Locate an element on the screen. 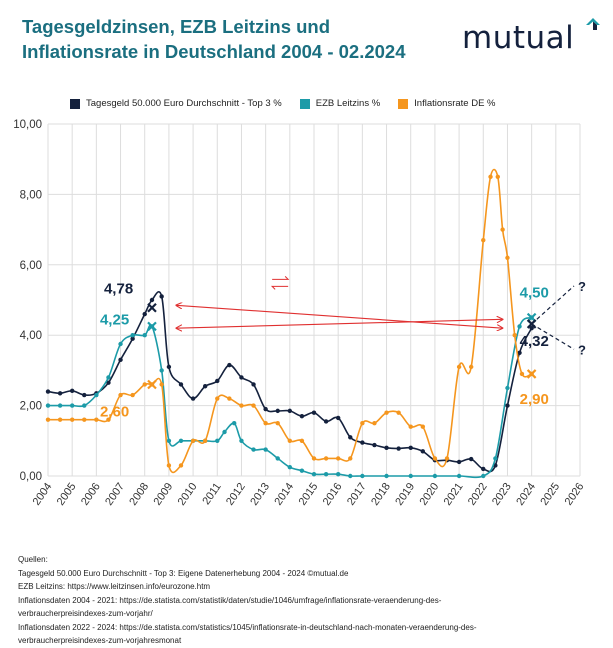 This screenshot has width=613, height=648. x-tick-label: 2019 is located at coordinates (405, 494).